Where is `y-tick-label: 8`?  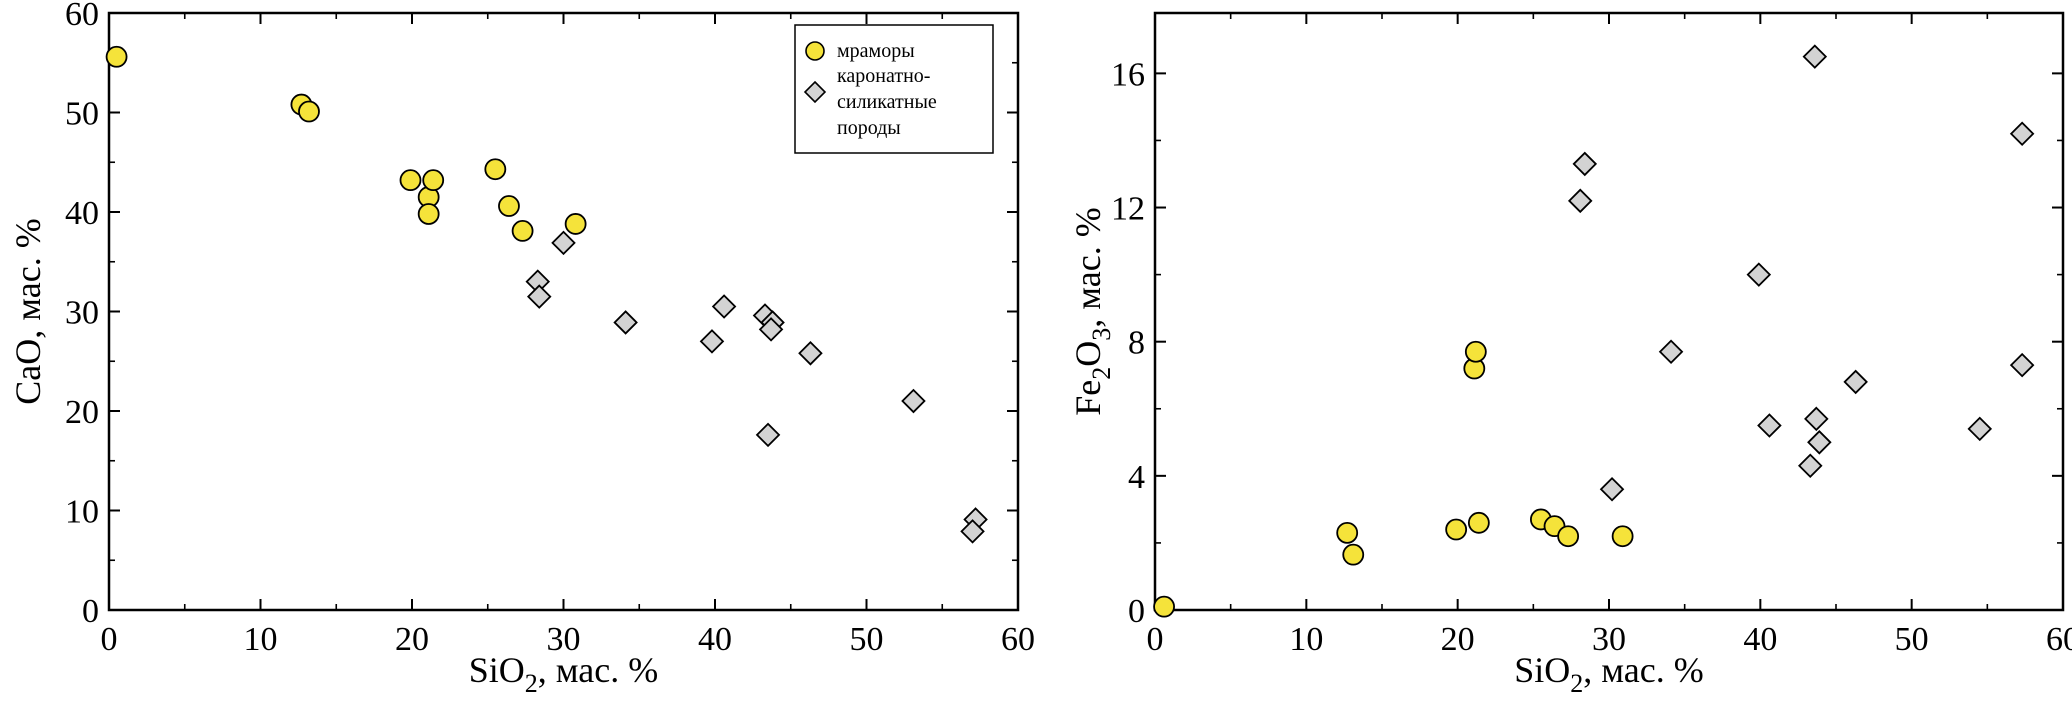
y-tick-label: 8 is located at coordinates (1136, 343).